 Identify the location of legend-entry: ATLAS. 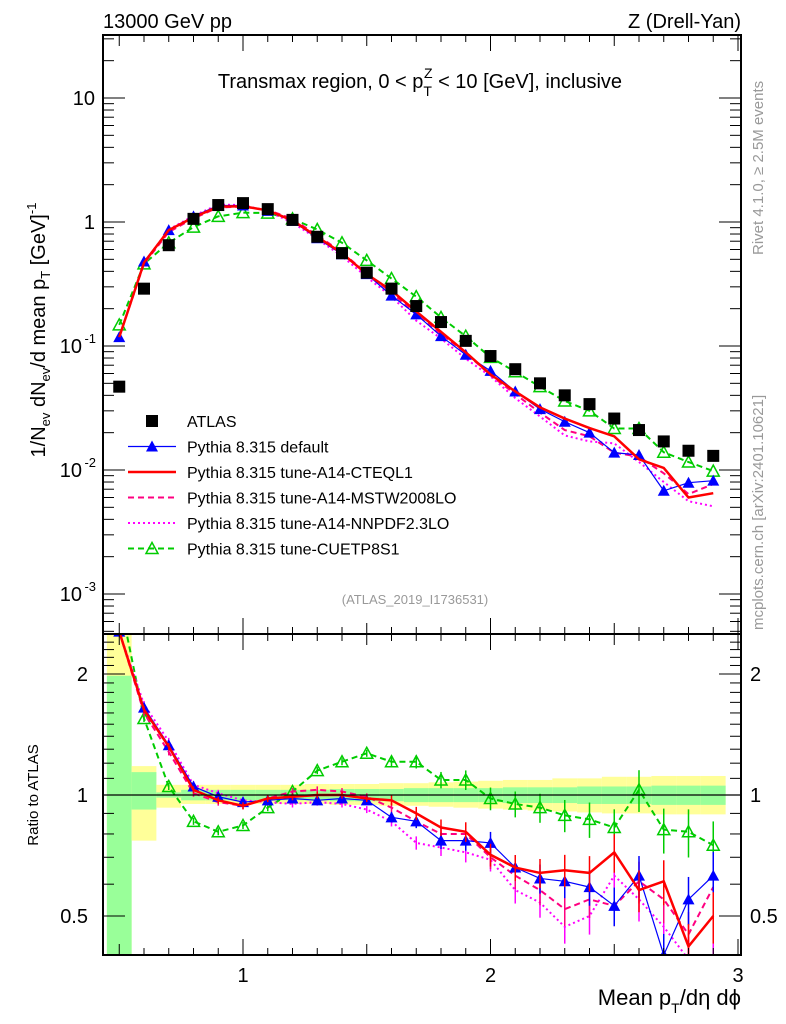
(191, 422).